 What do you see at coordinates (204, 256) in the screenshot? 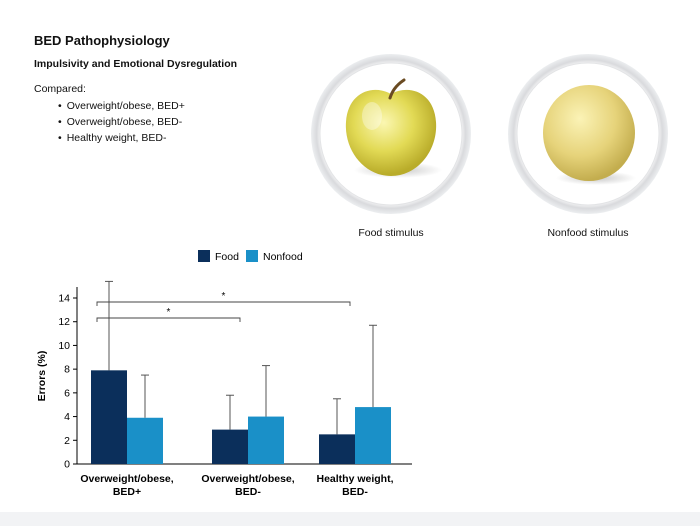
I see `legend-swatch-food` at bounding box center [204, 256].